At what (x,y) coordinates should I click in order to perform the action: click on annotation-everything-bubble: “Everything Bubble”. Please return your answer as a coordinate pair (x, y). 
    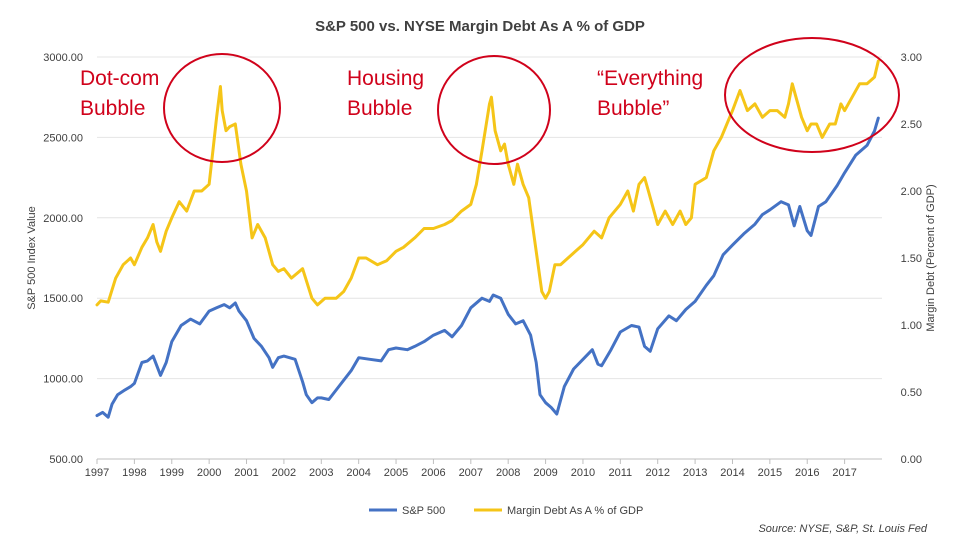
    Looking at the image, I should click on (650, 93).